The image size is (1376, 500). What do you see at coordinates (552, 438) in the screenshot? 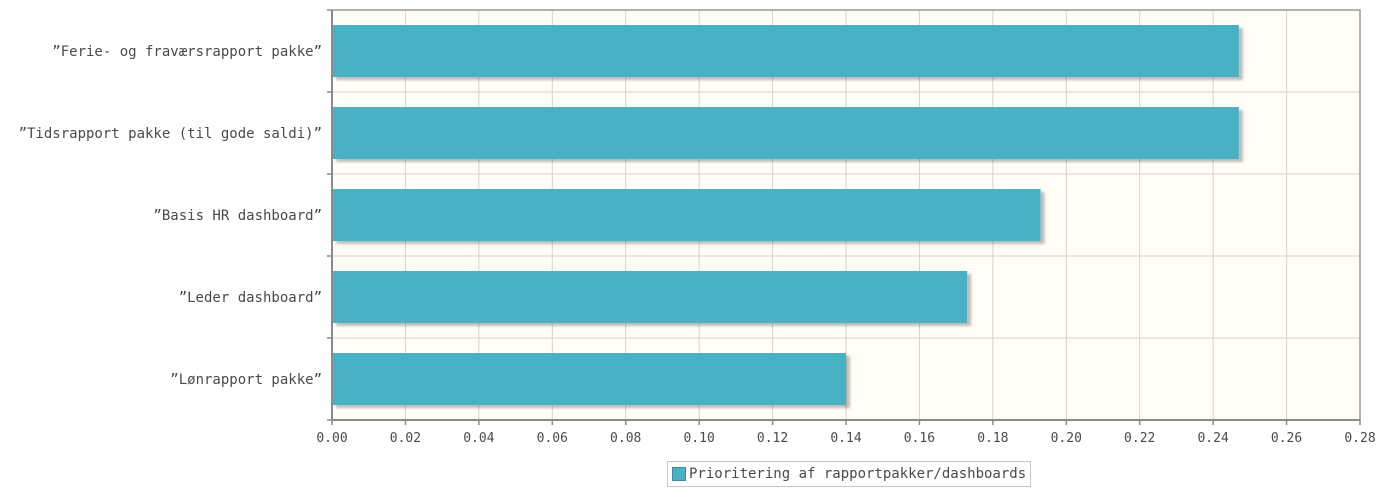
I see `x-tick-label-3: 0.06` at bounding box center [552, 438].